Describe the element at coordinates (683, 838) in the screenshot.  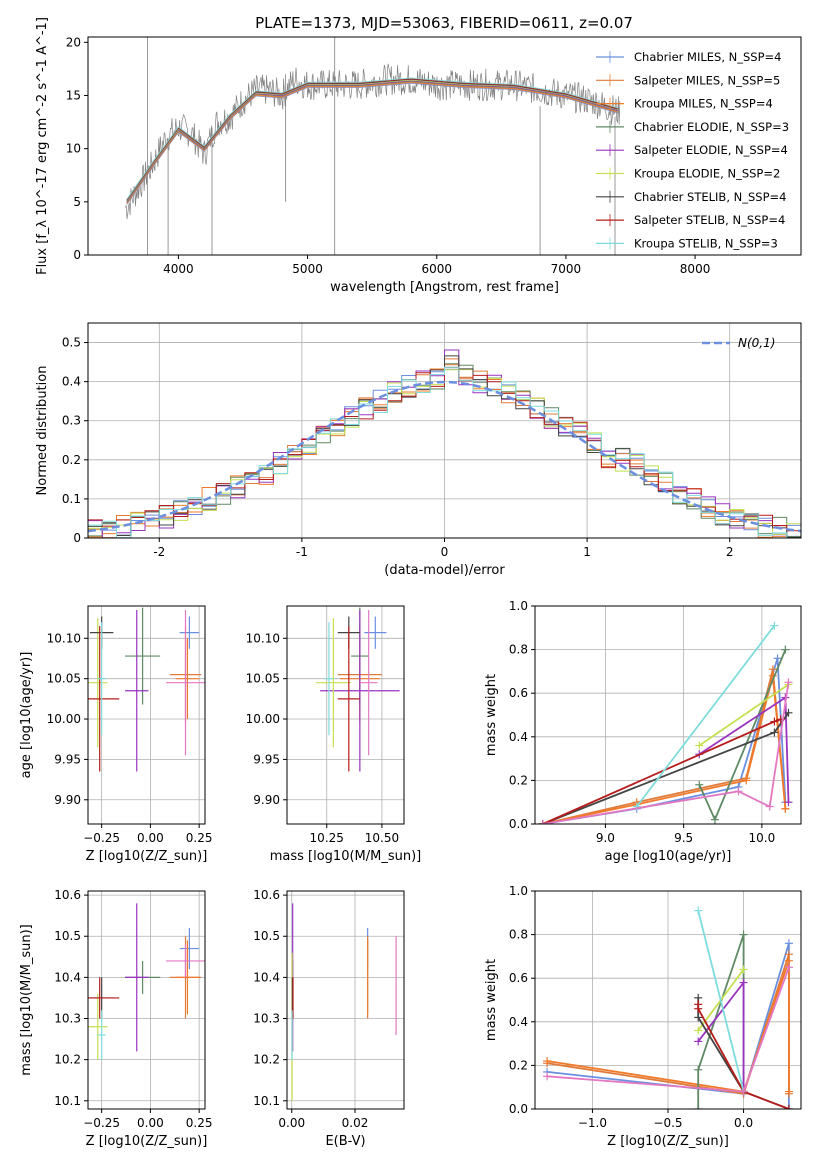
I see `x-tick-label: 9.5` at that location.